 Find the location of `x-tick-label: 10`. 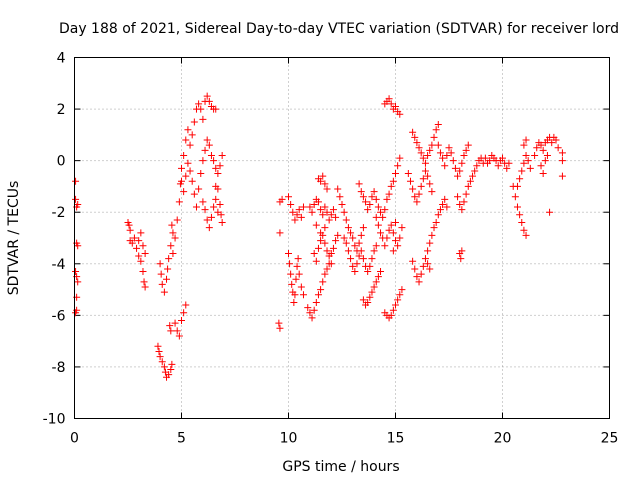

x-tick-label: 10 is located at coordinates (289, 439).